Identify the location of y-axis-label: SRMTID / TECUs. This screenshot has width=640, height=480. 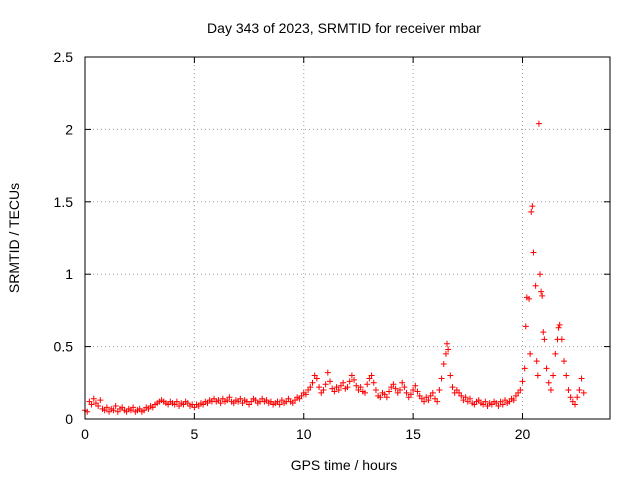
(14, 238).